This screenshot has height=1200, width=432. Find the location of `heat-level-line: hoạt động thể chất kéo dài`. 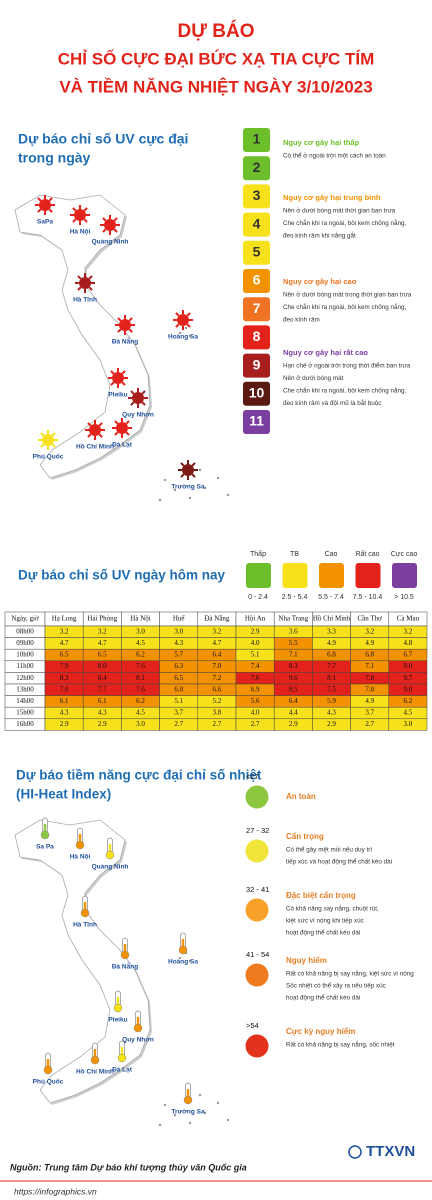

heat-level-line: hoạt động thể chất kéo dài is located at coordinates (323, 997).